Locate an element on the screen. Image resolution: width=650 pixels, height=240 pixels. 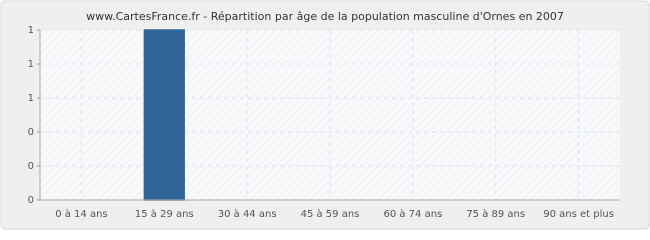
x-tick-label: 60 à 74 ans is located at coordinates (412, 214).